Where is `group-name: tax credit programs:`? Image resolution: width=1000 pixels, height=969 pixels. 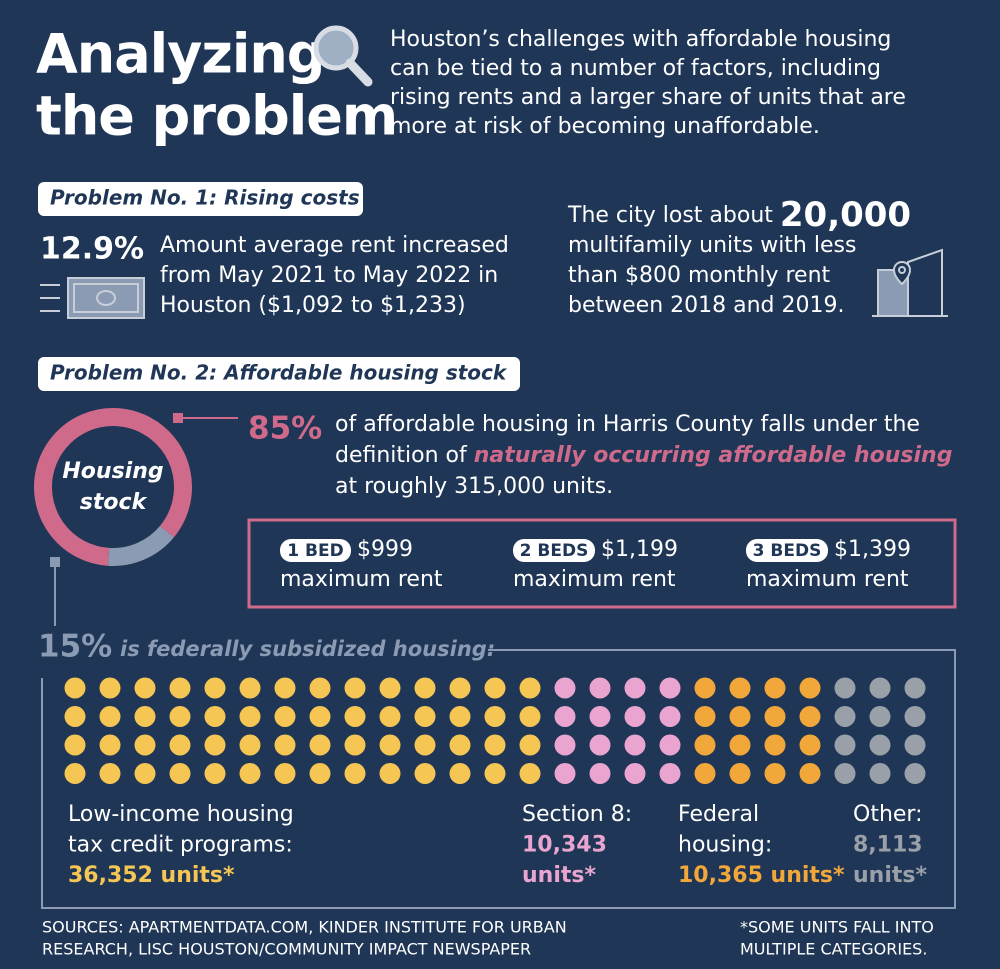
group-name: tax credit programs: is located at coordinates (180, 845).